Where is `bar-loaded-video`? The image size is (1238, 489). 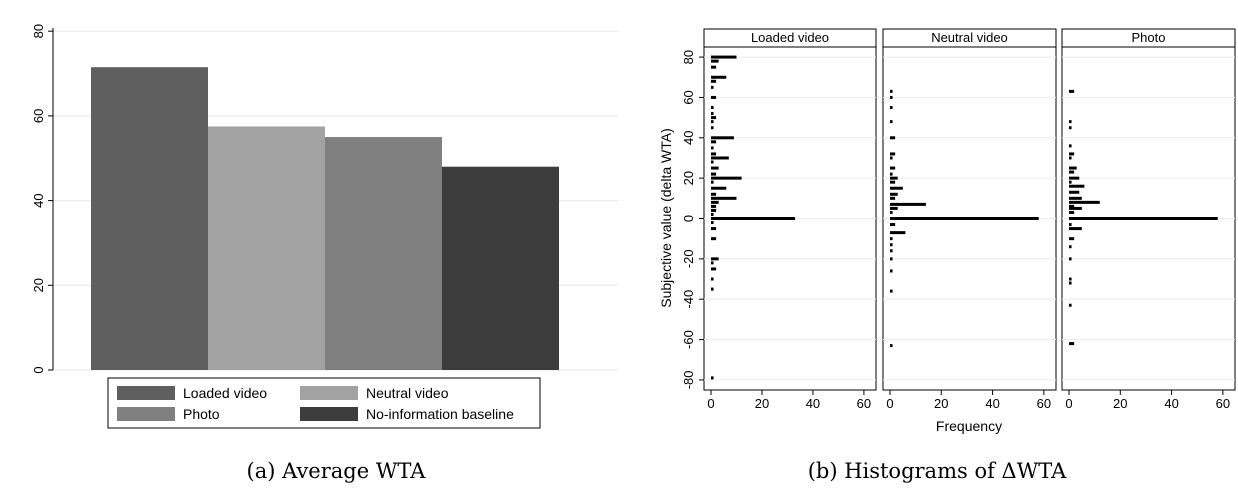
bar-loaded-video is located at coordinates (149, 219).